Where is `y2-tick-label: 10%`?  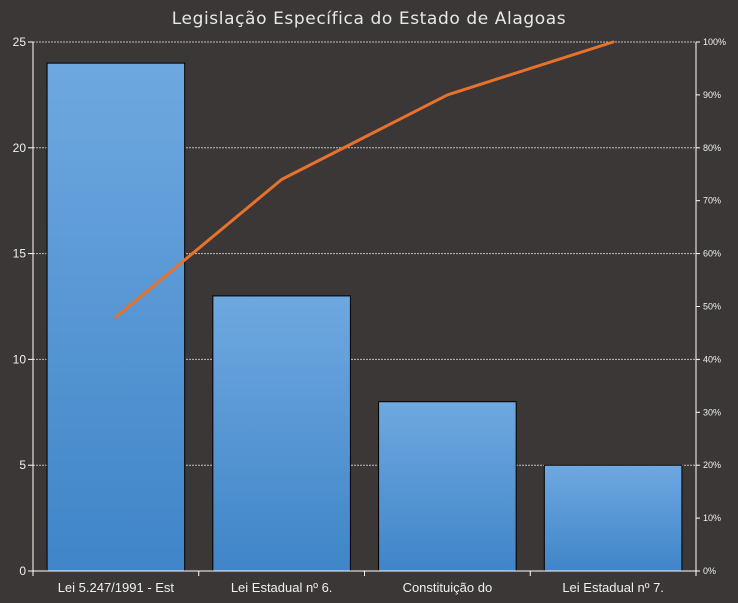 y2-tick-label: 10% is located at coordinates (712, 518).